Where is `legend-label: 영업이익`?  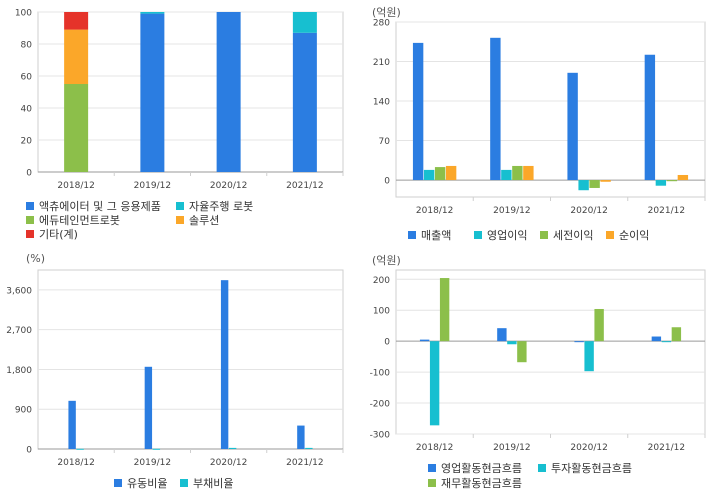
legend-label: 영업이익 is located at coordinates (507, 235).